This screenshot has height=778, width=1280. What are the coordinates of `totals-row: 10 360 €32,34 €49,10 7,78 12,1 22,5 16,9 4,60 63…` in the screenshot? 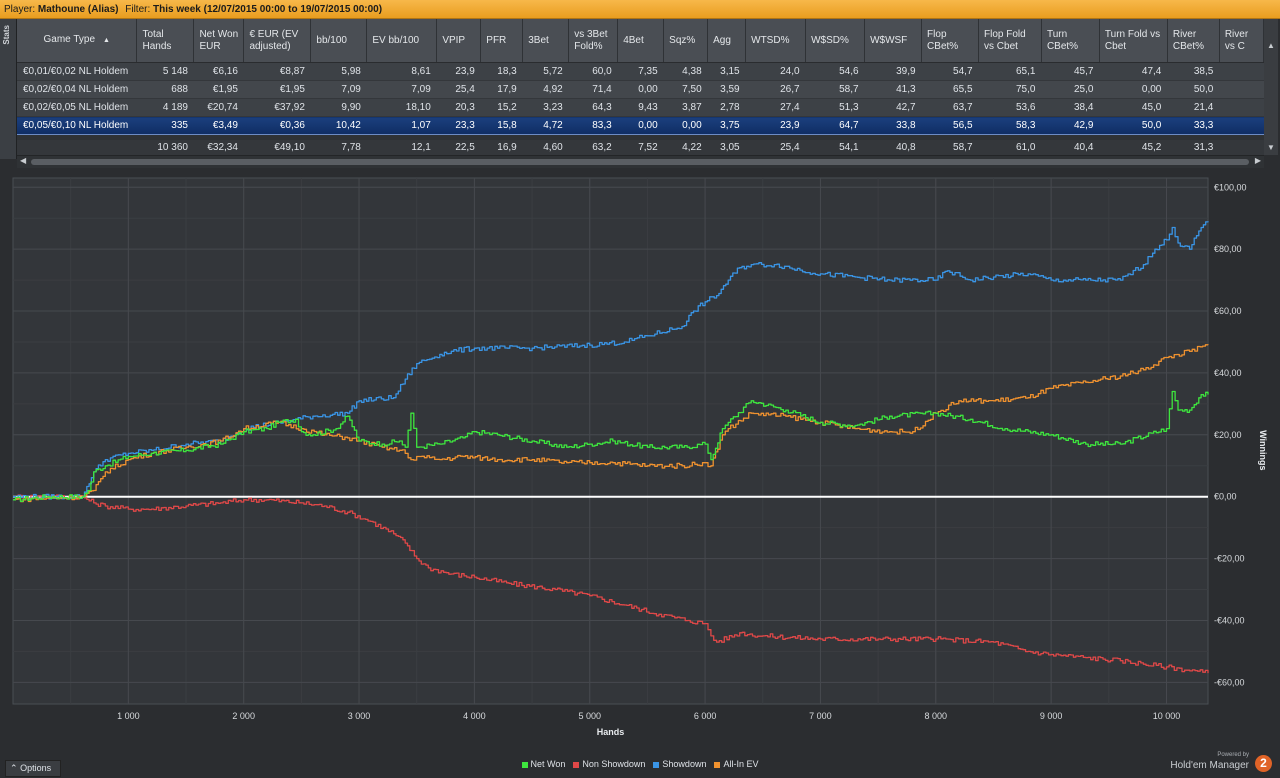 It's located at (640, 147).